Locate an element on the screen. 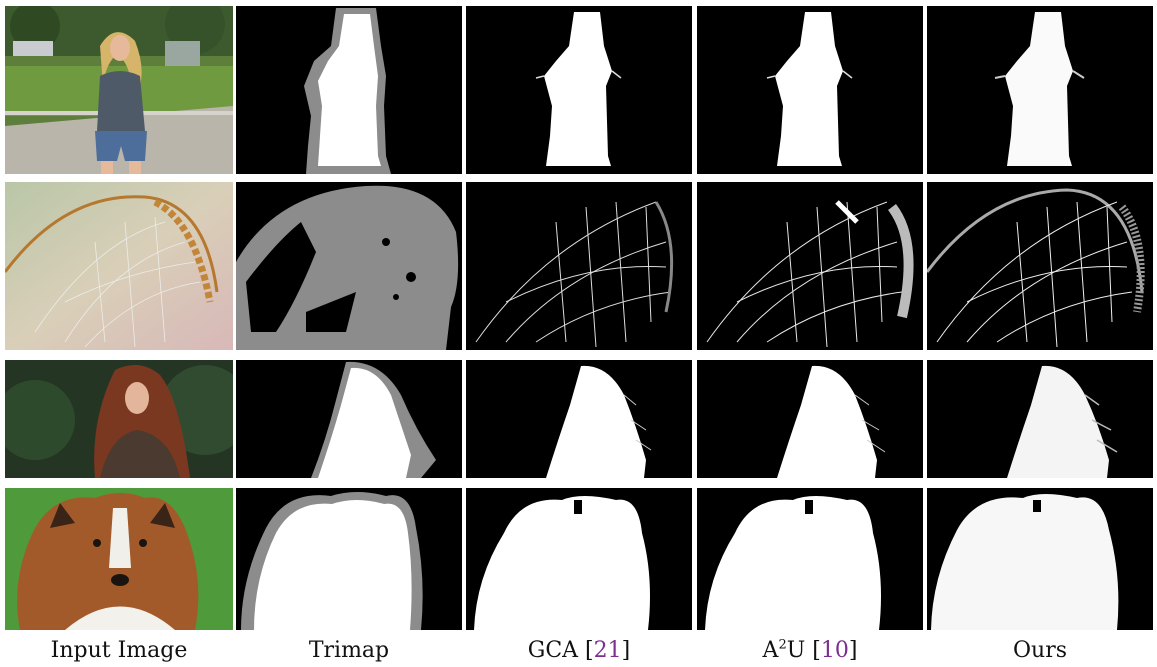  gca-matte-red-hair-woman is located at coordinates (579, 419).